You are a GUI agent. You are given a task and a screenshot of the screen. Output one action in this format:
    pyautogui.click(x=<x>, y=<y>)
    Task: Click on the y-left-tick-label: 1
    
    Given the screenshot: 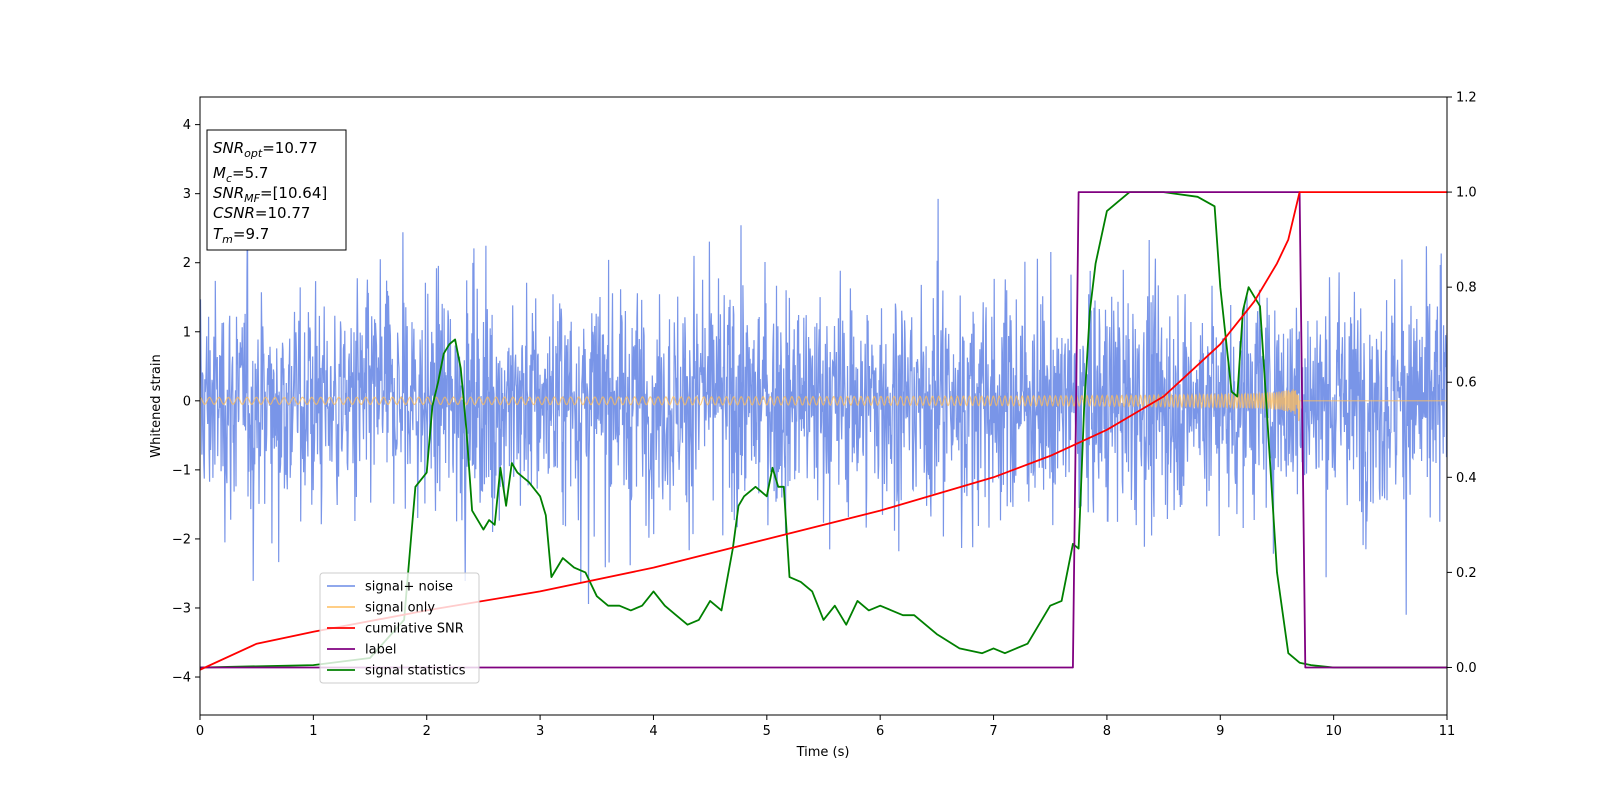 What is the action you would take?
    pyautogui.click(x=187, y=332)
    